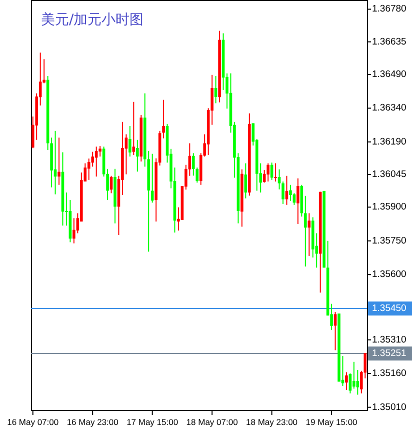  I want to click on x-tick-label: 18 May 07:00, so click(212, 422).